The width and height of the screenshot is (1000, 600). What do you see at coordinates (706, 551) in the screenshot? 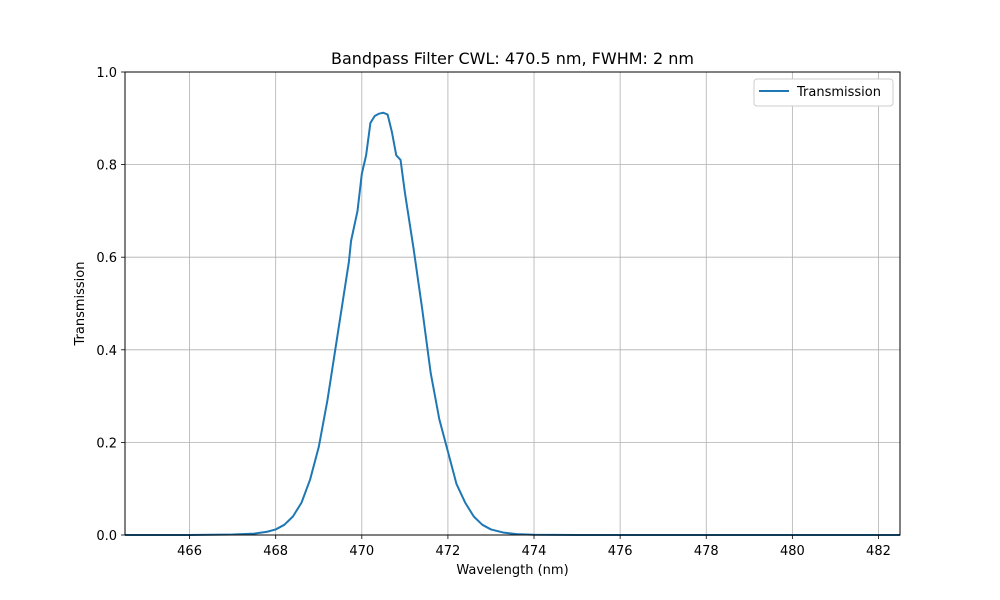
I see `x-tick-label: 478` at bounding box center [706, 551].